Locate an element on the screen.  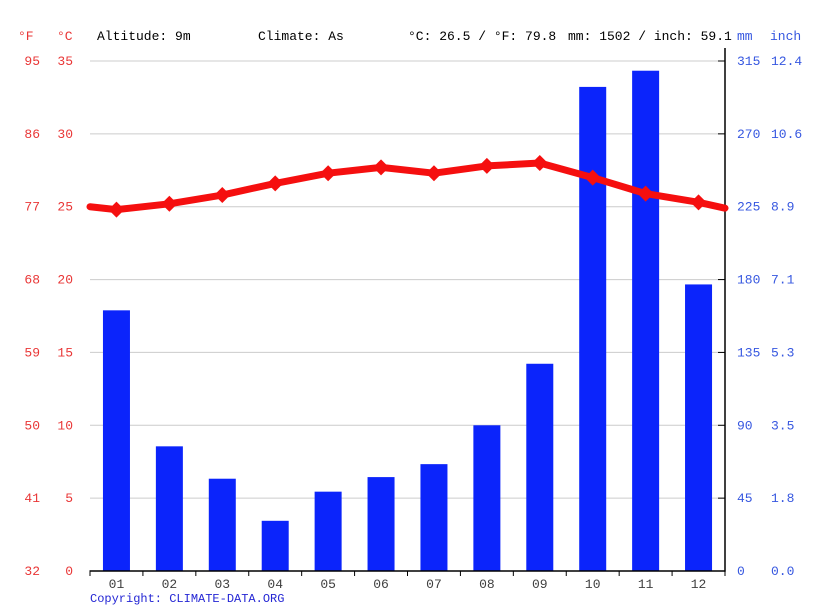
left-axis-f-tick-label: 95 is located at coordinates (32, 61).